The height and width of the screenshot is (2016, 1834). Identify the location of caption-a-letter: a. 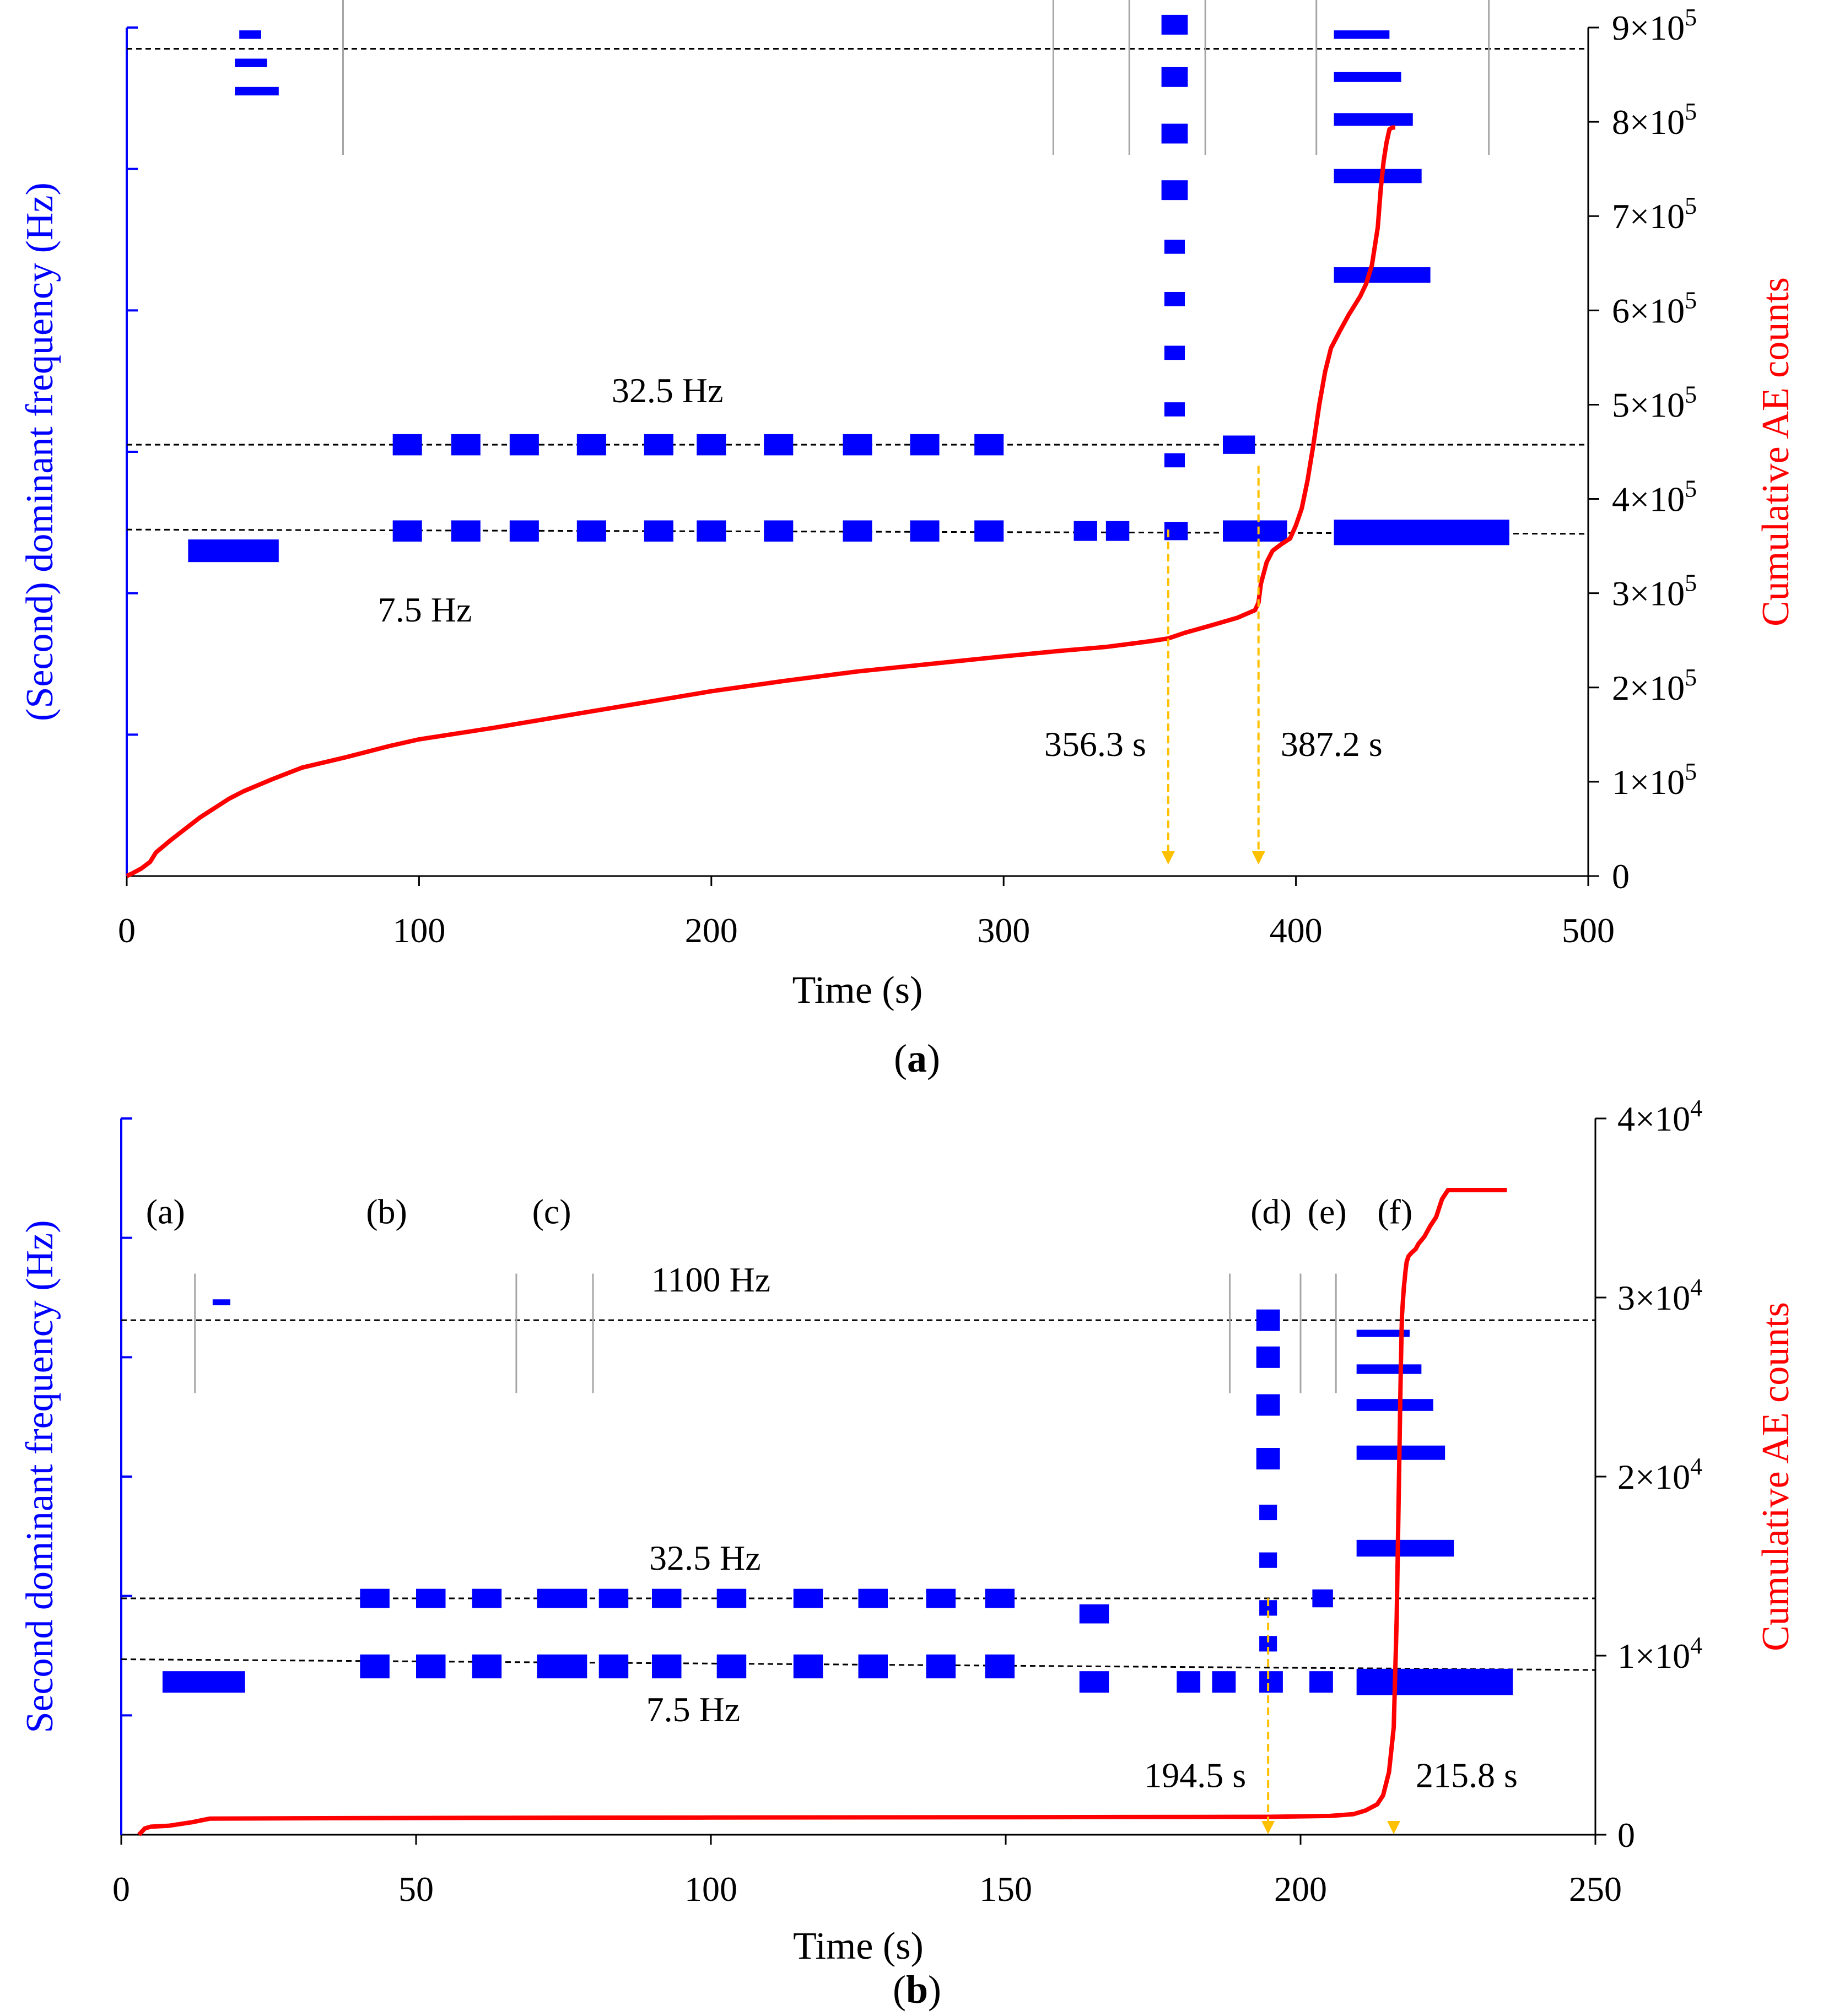
(917, 1058).